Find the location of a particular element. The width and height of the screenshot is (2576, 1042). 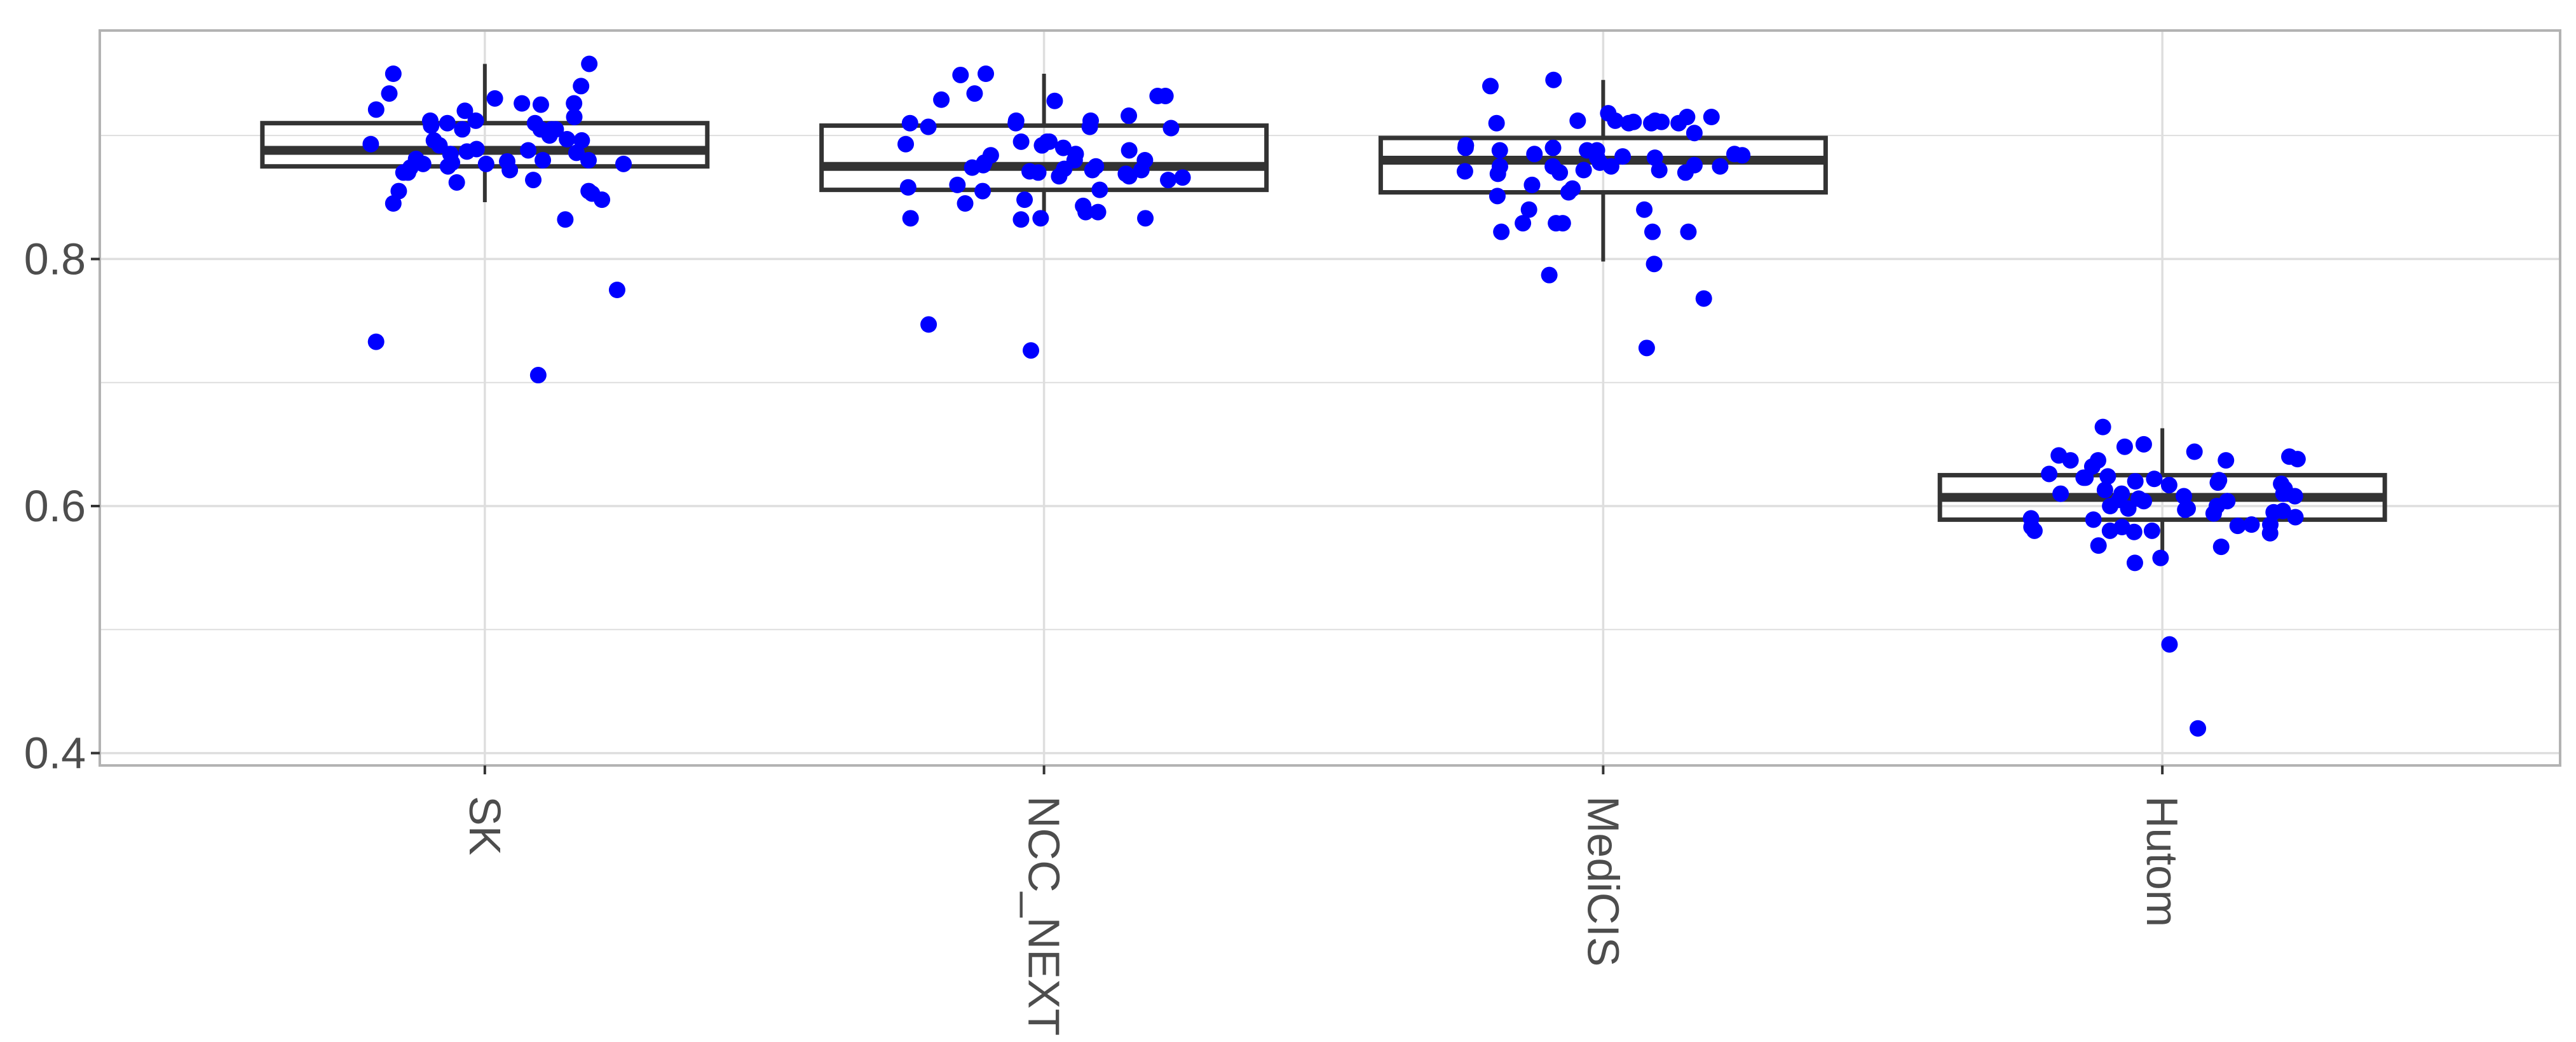

box-iqr-ncc-next is located at coordinates (1044, 158).